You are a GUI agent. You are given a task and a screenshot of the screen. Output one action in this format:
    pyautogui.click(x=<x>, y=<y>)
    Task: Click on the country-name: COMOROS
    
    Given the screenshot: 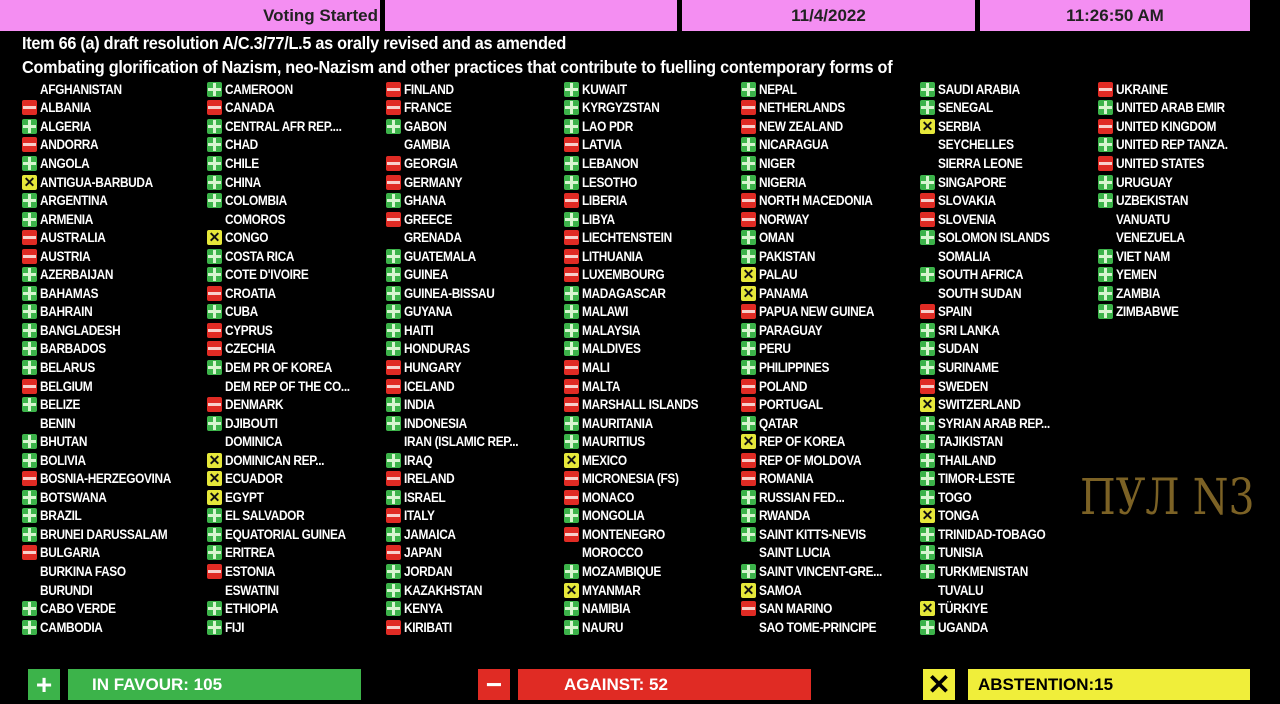 What is the action you would take?
    pyautogui.click(x=255, y=219)
    